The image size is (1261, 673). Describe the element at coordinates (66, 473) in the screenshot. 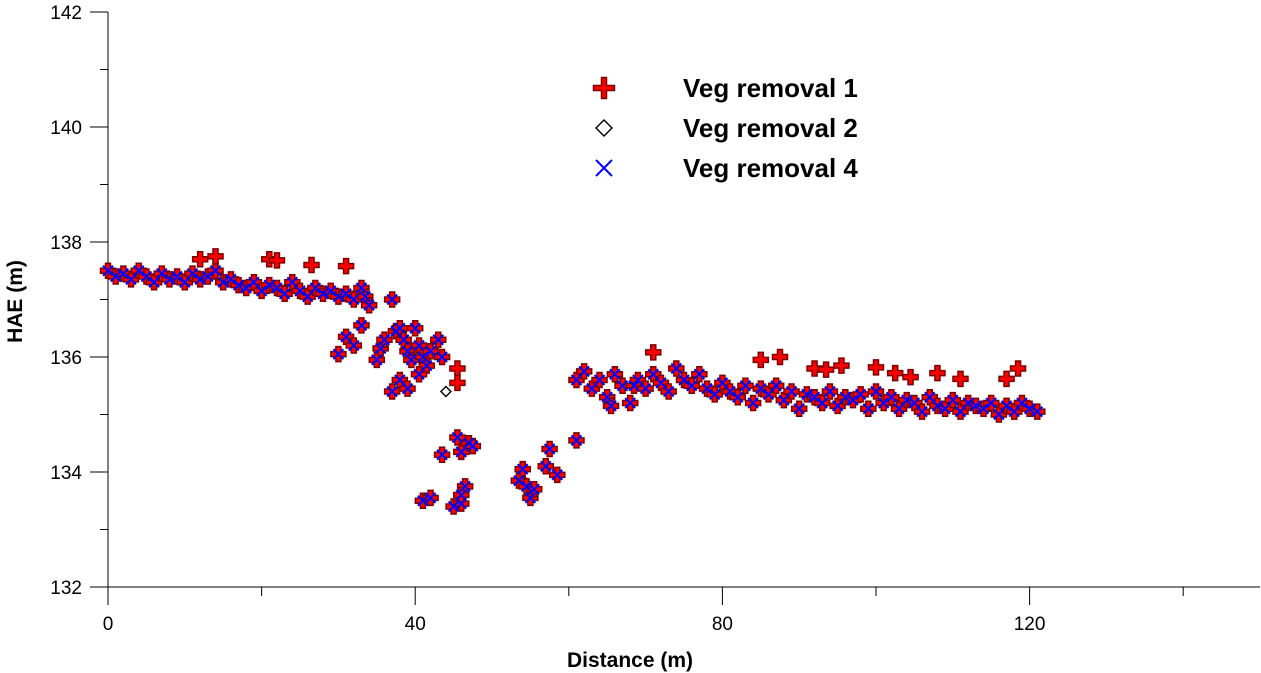

I see `y-tick-label: 134` at that location.